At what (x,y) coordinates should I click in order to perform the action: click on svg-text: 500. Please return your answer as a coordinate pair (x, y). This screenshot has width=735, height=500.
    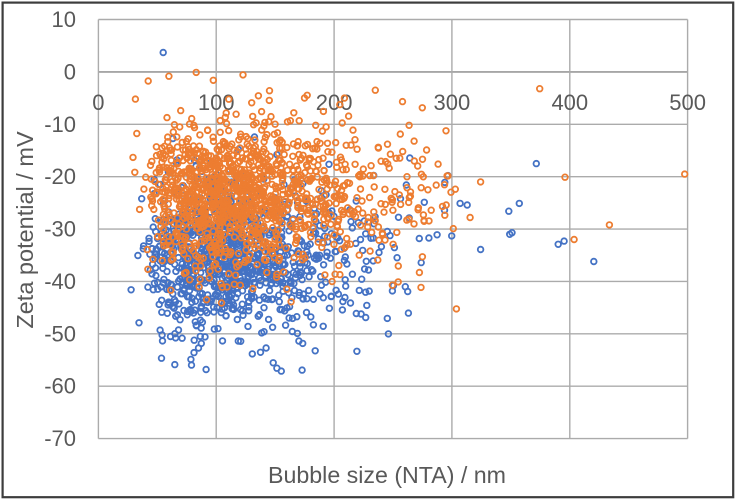
    Looking at the image, I should click on (687, 102).